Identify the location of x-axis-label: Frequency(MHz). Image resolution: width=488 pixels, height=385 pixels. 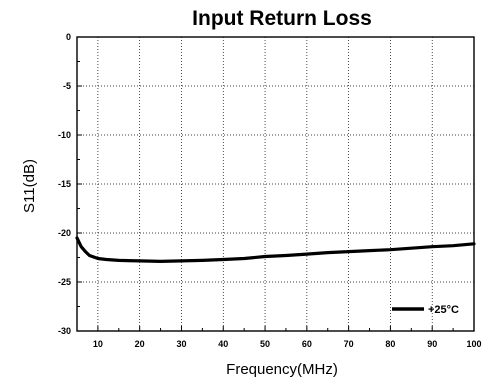
(282, 369).